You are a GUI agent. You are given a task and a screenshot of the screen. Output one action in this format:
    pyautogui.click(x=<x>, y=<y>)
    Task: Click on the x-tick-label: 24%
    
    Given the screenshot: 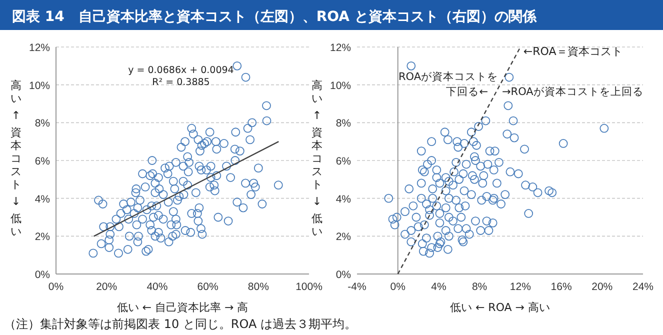 What is the action you would take?
    pyautogui.click(x=643, y=287)
    